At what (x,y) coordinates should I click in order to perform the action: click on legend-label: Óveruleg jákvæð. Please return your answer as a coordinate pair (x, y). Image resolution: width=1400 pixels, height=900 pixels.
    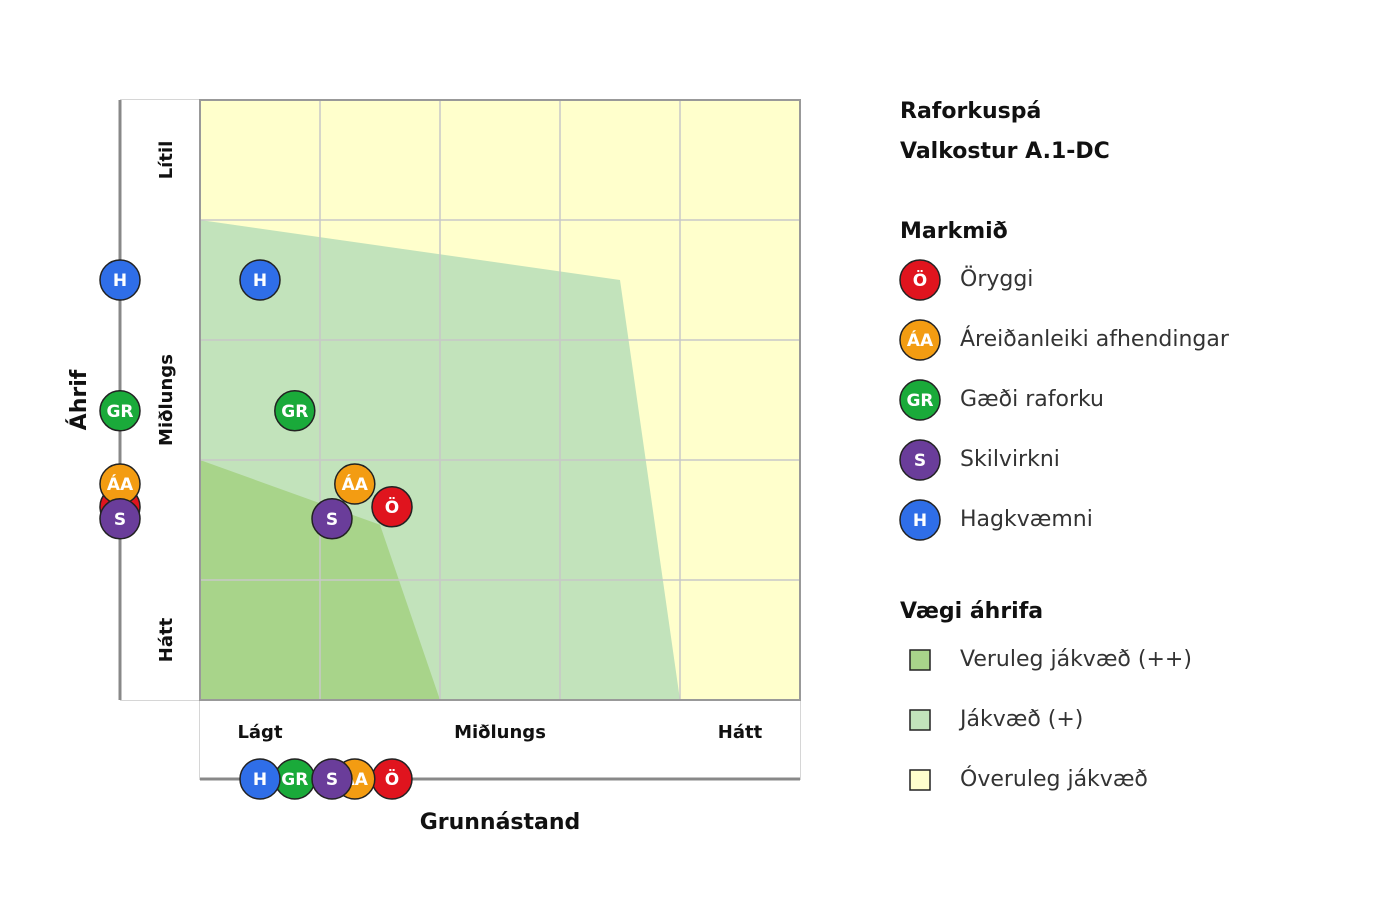
    Looking at the image, I should click on (1054, 779).